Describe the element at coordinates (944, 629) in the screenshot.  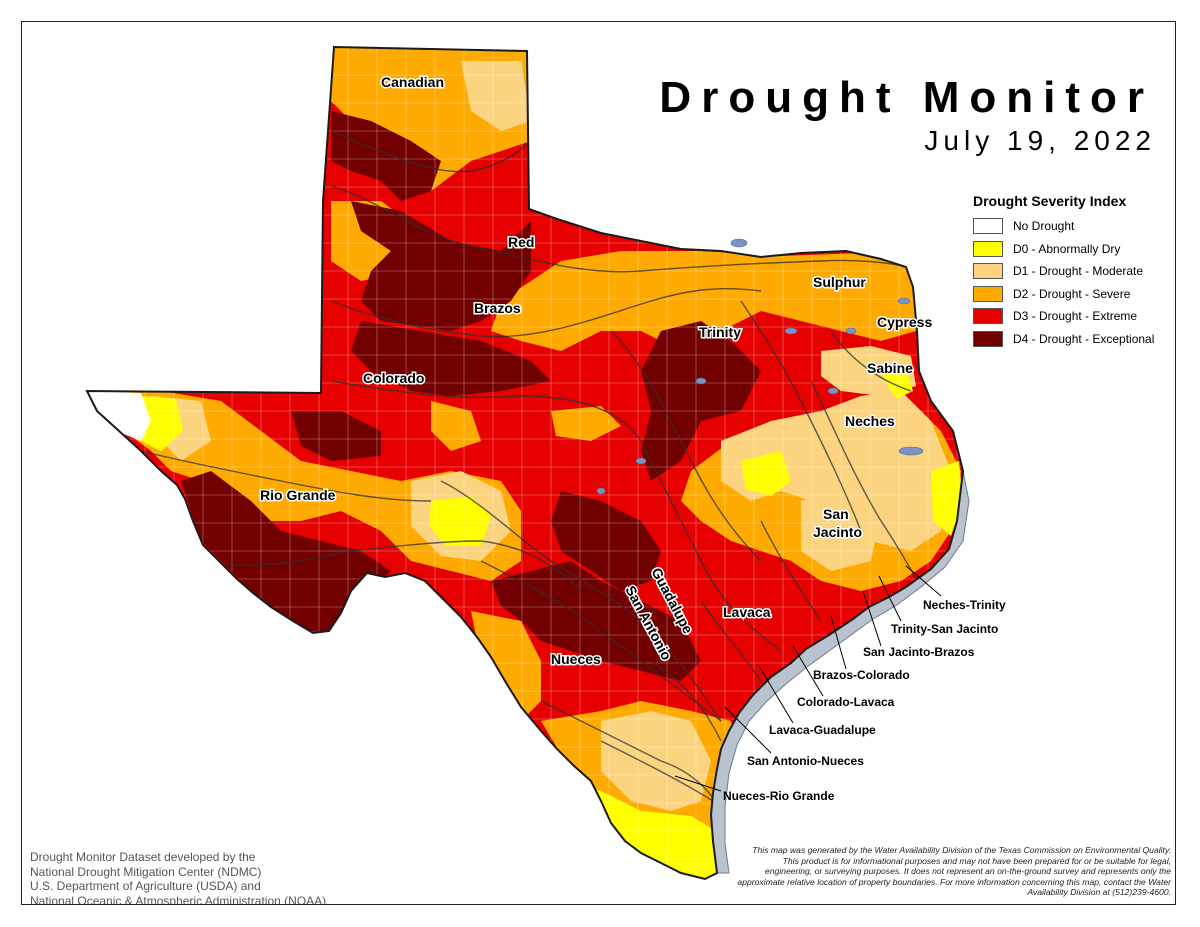
I see `coastal-label-trinity-san-jacinto: Trinity-San Jacinto` at that location.